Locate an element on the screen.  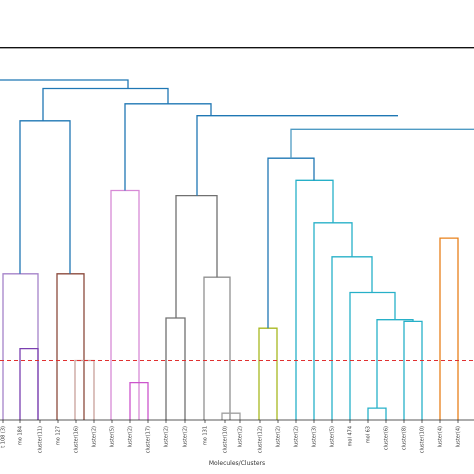
x-tick-label-20: mol 474 is located at coordinates (351, 436).